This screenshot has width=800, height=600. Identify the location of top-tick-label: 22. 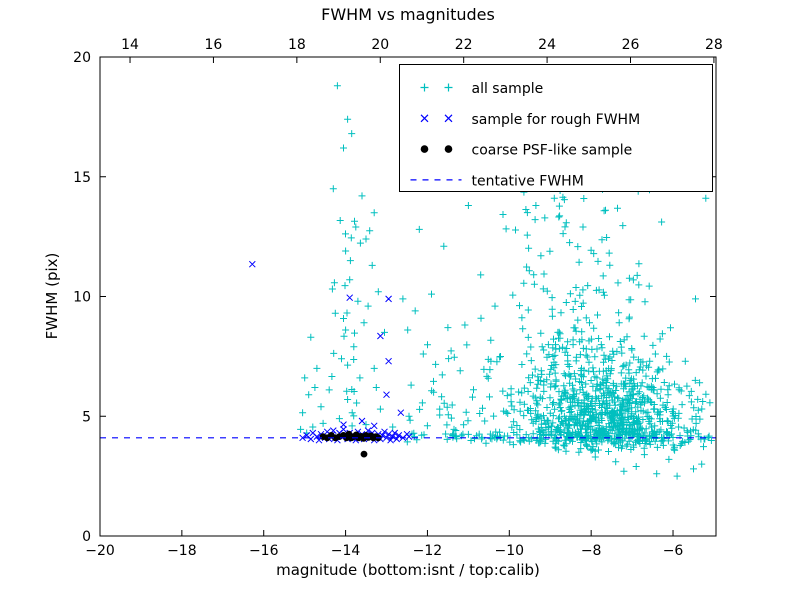
(464, 45).